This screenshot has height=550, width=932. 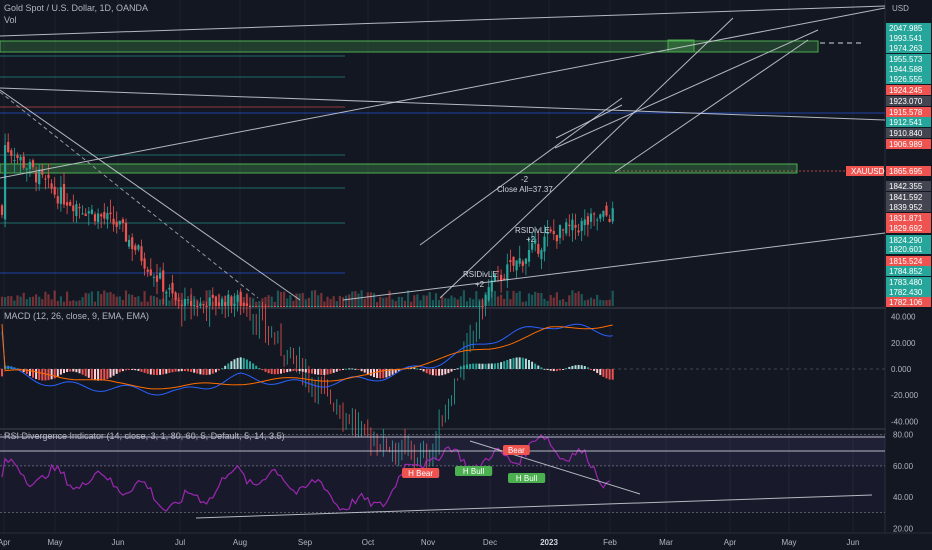 I want to click on price-label: 1944.588, so click(x=906, y=69).